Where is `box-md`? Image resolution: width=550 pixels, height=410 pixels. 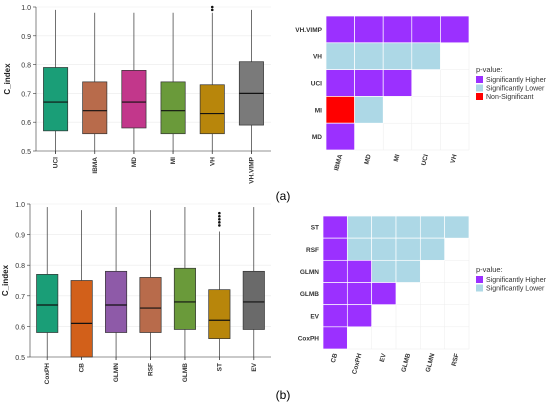
box-md is located at coordinates (134, 99).